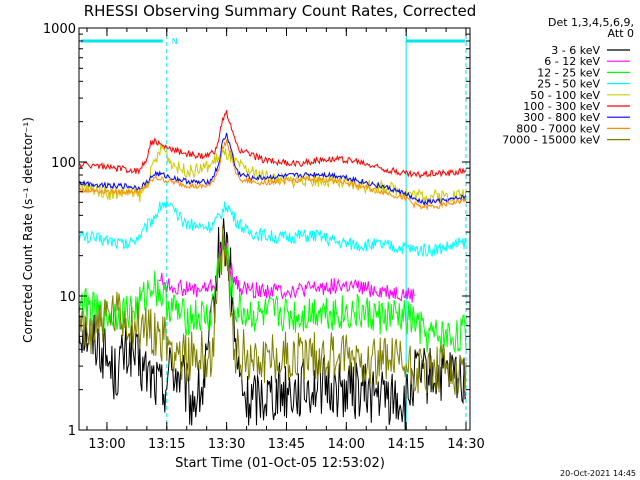 The width and height of the screenshot is (640, 480). What do you see at coordinates (558, 128) in the screenshot?
I see `legend-label: 800 - 7000 keV` at bounding box center [558, 128].